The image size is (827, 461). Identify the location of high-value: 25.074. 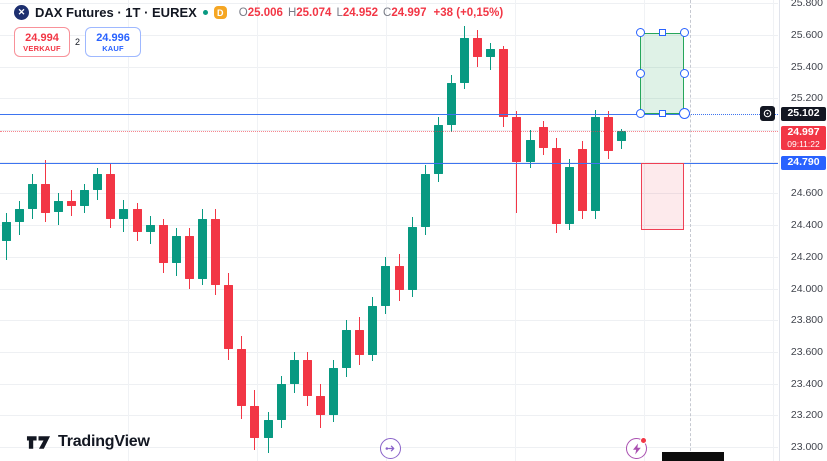
(314, 12).